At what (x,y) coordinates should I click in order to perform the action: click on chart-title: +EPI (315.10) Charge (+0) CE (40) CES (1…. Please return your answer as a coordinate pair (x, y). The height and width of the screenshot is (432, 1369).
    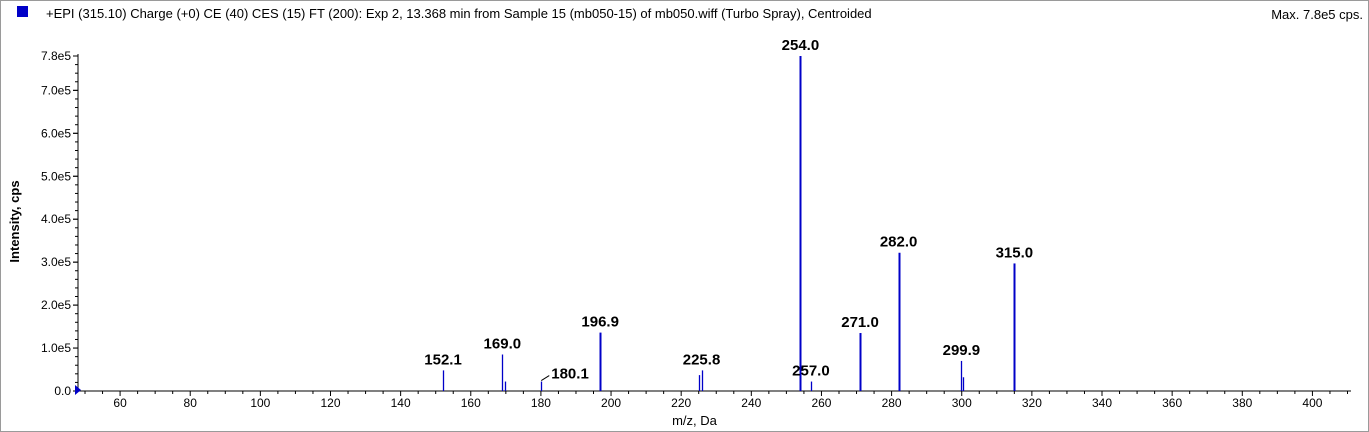
    Looking at the image, I should click on (459, 13).